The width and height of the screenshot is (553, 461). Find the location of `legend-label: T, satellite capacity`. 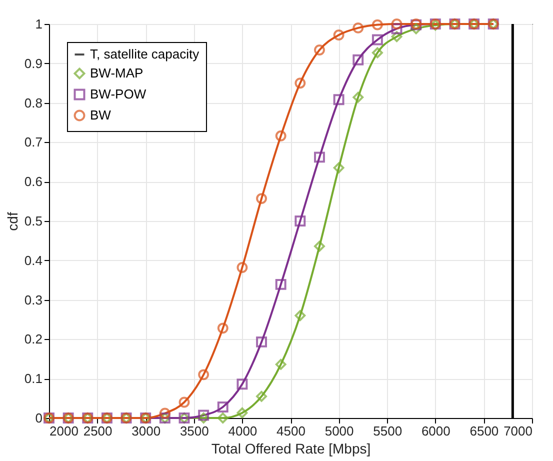

legend-label: T, satellite capacity is located at coordinates (145, 54).